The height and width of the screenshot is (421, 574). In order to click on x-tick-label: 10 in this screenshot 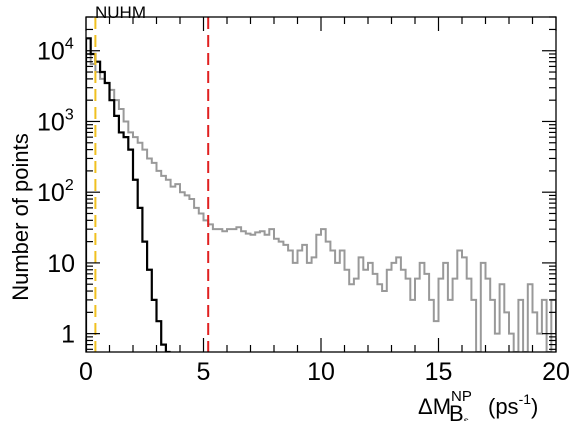, I will do `click(321, 372)`.